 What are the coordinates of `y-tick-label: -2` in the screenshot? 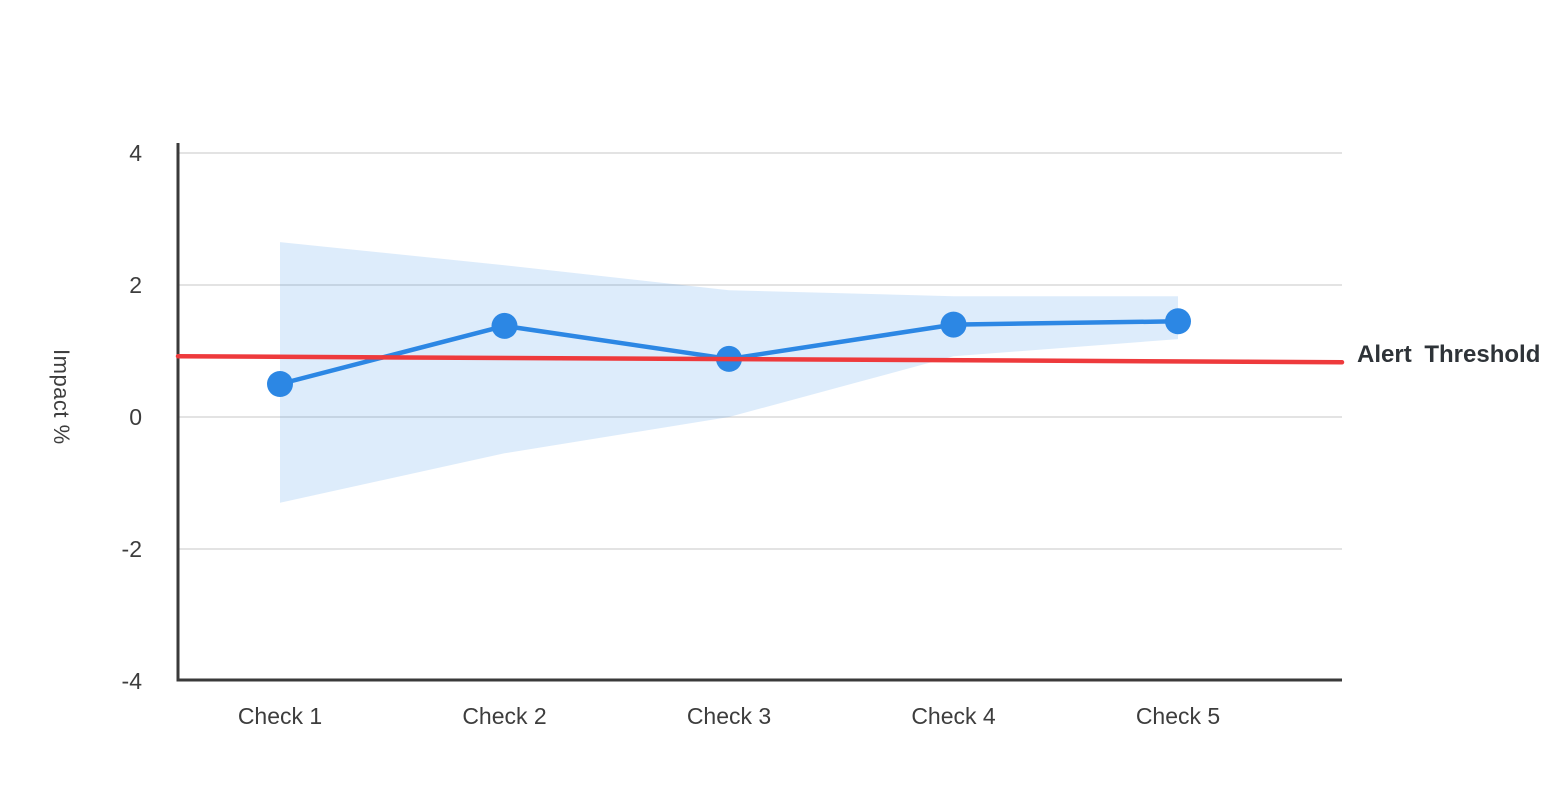 It's located at (131, 549).